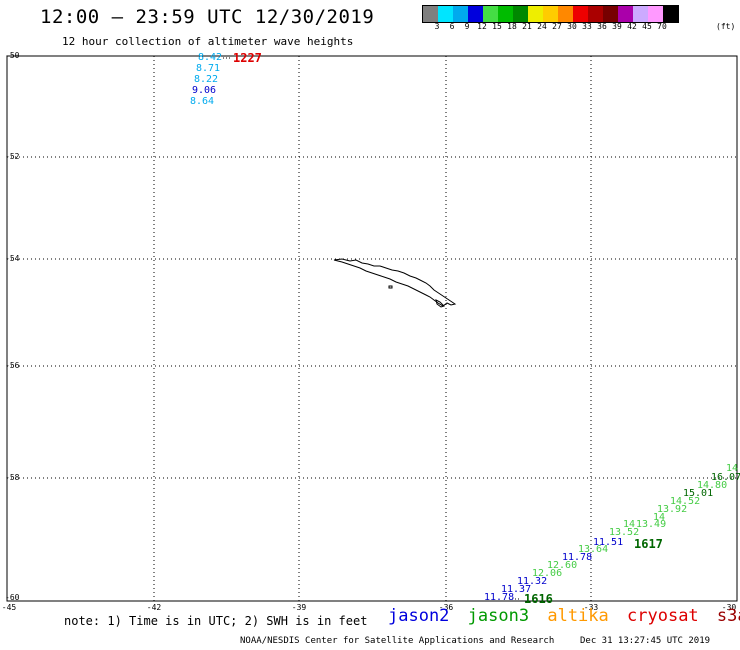  I want to click on lat-label: -52, so click(12, 156).